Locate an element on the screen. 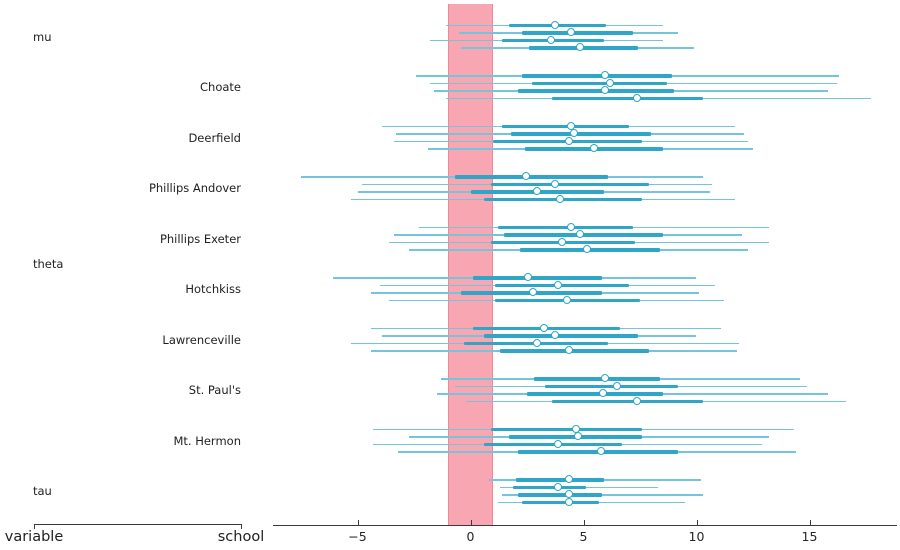 The width and height of the screenshot is (900, 550). hdi-line is located at coordinates (603, 495).